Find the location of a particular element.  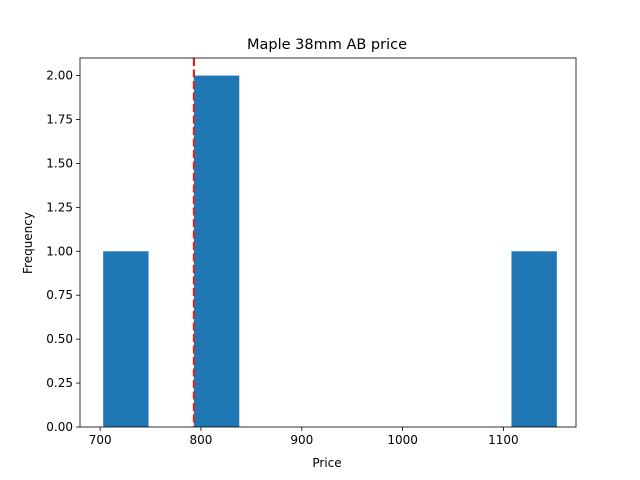

x-tick-label: 1100 is located at coordinates (503, 440).